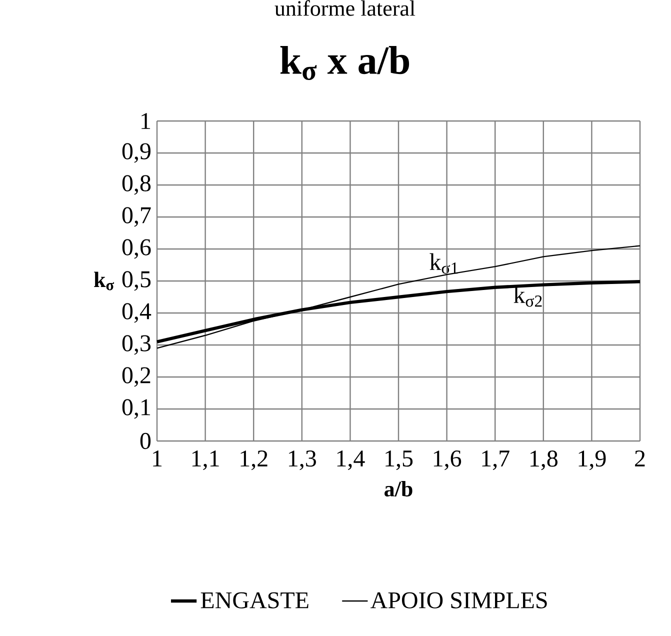 The image size is (671, 636). What do you see at coordinates (145, 441) in the screenshot?
I see `y-tick-label: 0` at bounding box center [145, 441].